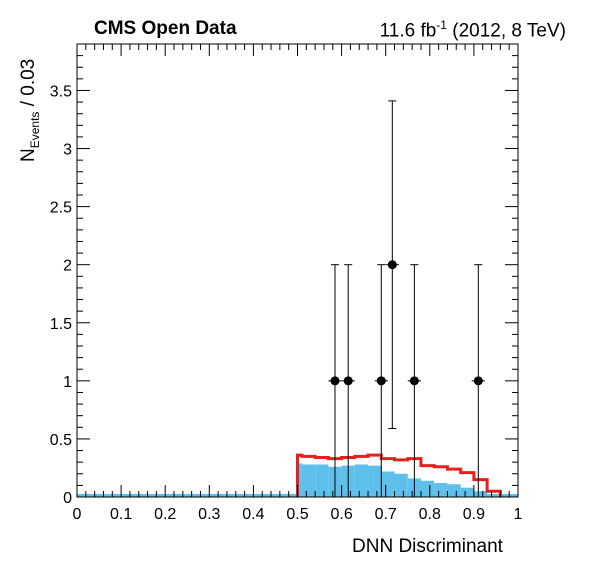  I want to click on x-tick-label: 0.2, so click(165, 514).